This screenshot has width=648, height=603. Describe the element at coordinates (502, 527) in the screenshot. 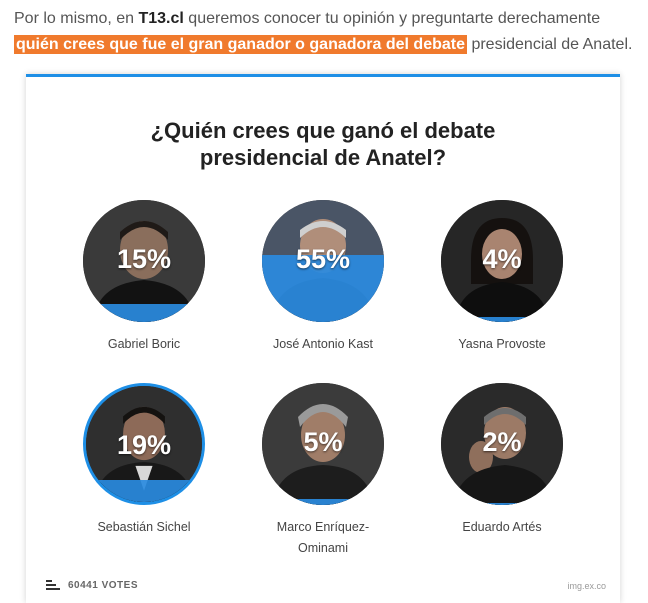

I see `candidate-name: Eduardo Artés` at that location.